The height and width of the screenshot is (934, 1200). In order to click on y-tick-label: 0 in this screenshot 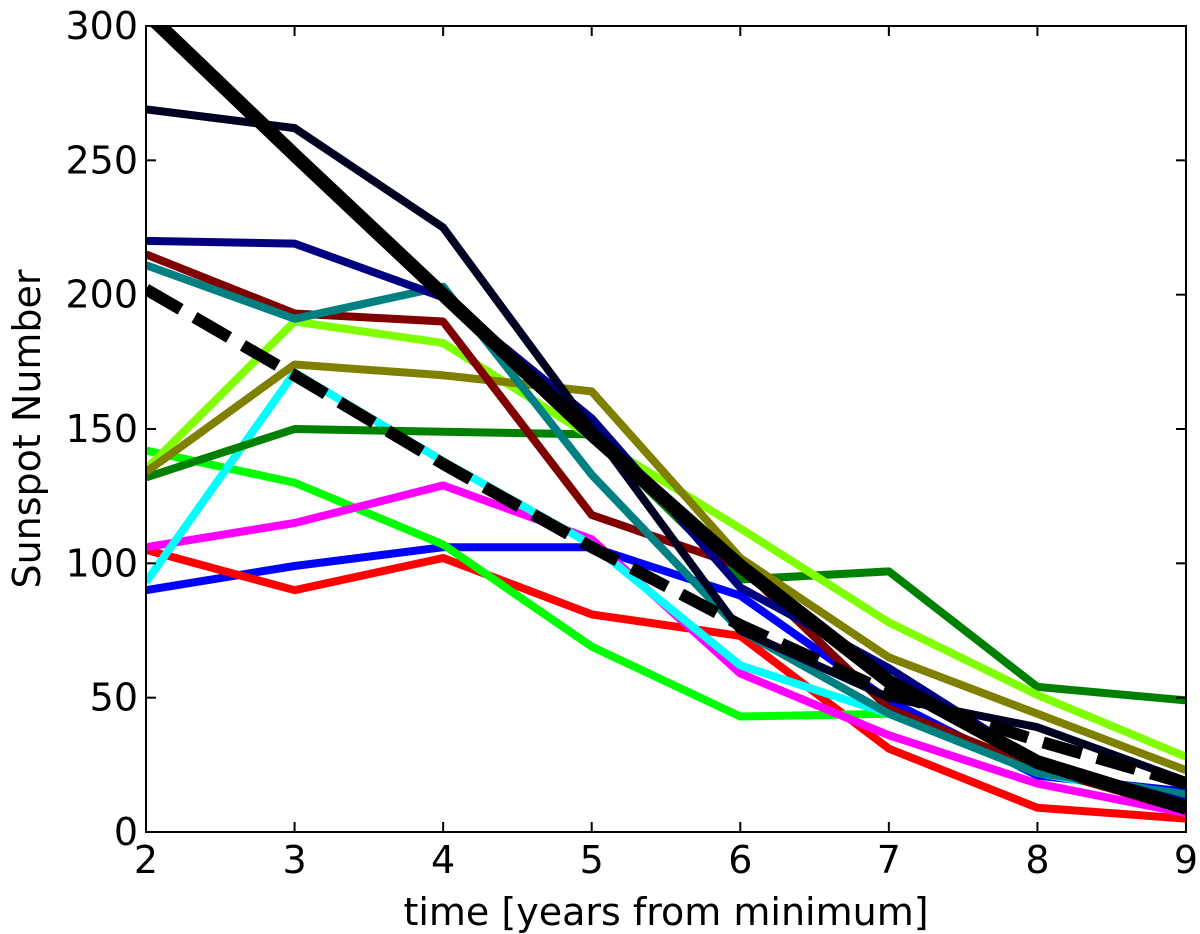, I will do `click(126, 832)`.